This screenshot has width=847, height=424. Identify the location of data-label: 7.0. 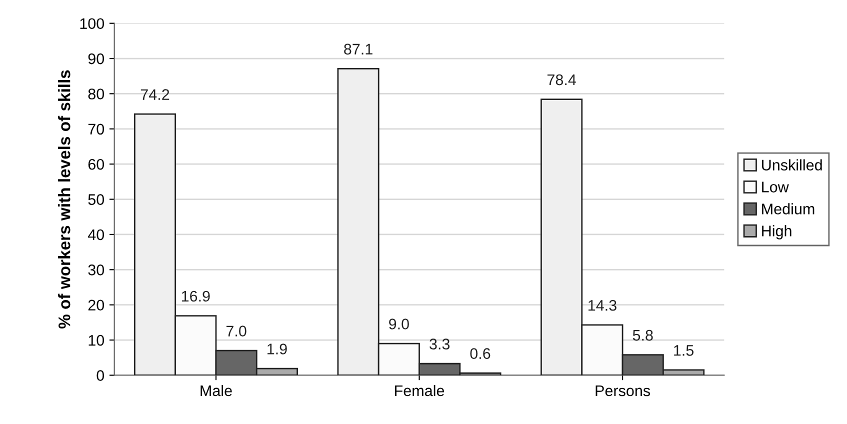
(236, 331).